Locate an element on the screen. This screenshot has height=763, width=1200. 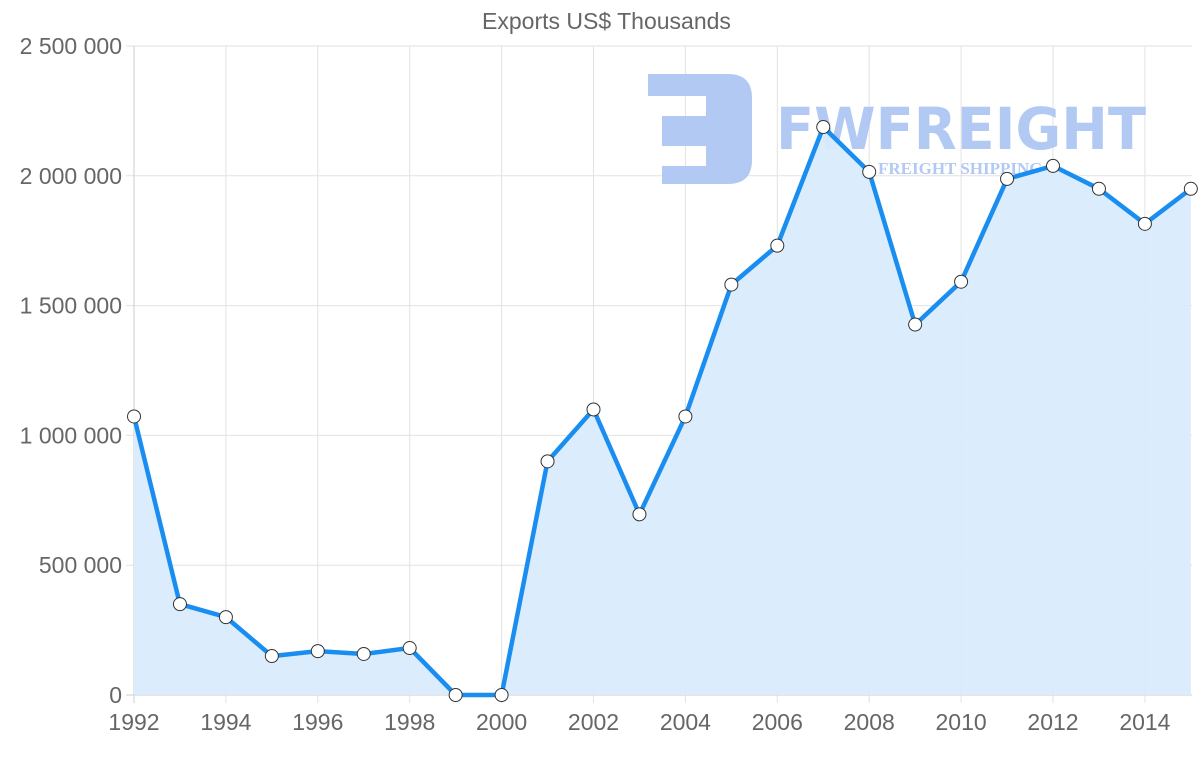
y-tick-label: 1 500 000 is located at coordinates (71, 306).